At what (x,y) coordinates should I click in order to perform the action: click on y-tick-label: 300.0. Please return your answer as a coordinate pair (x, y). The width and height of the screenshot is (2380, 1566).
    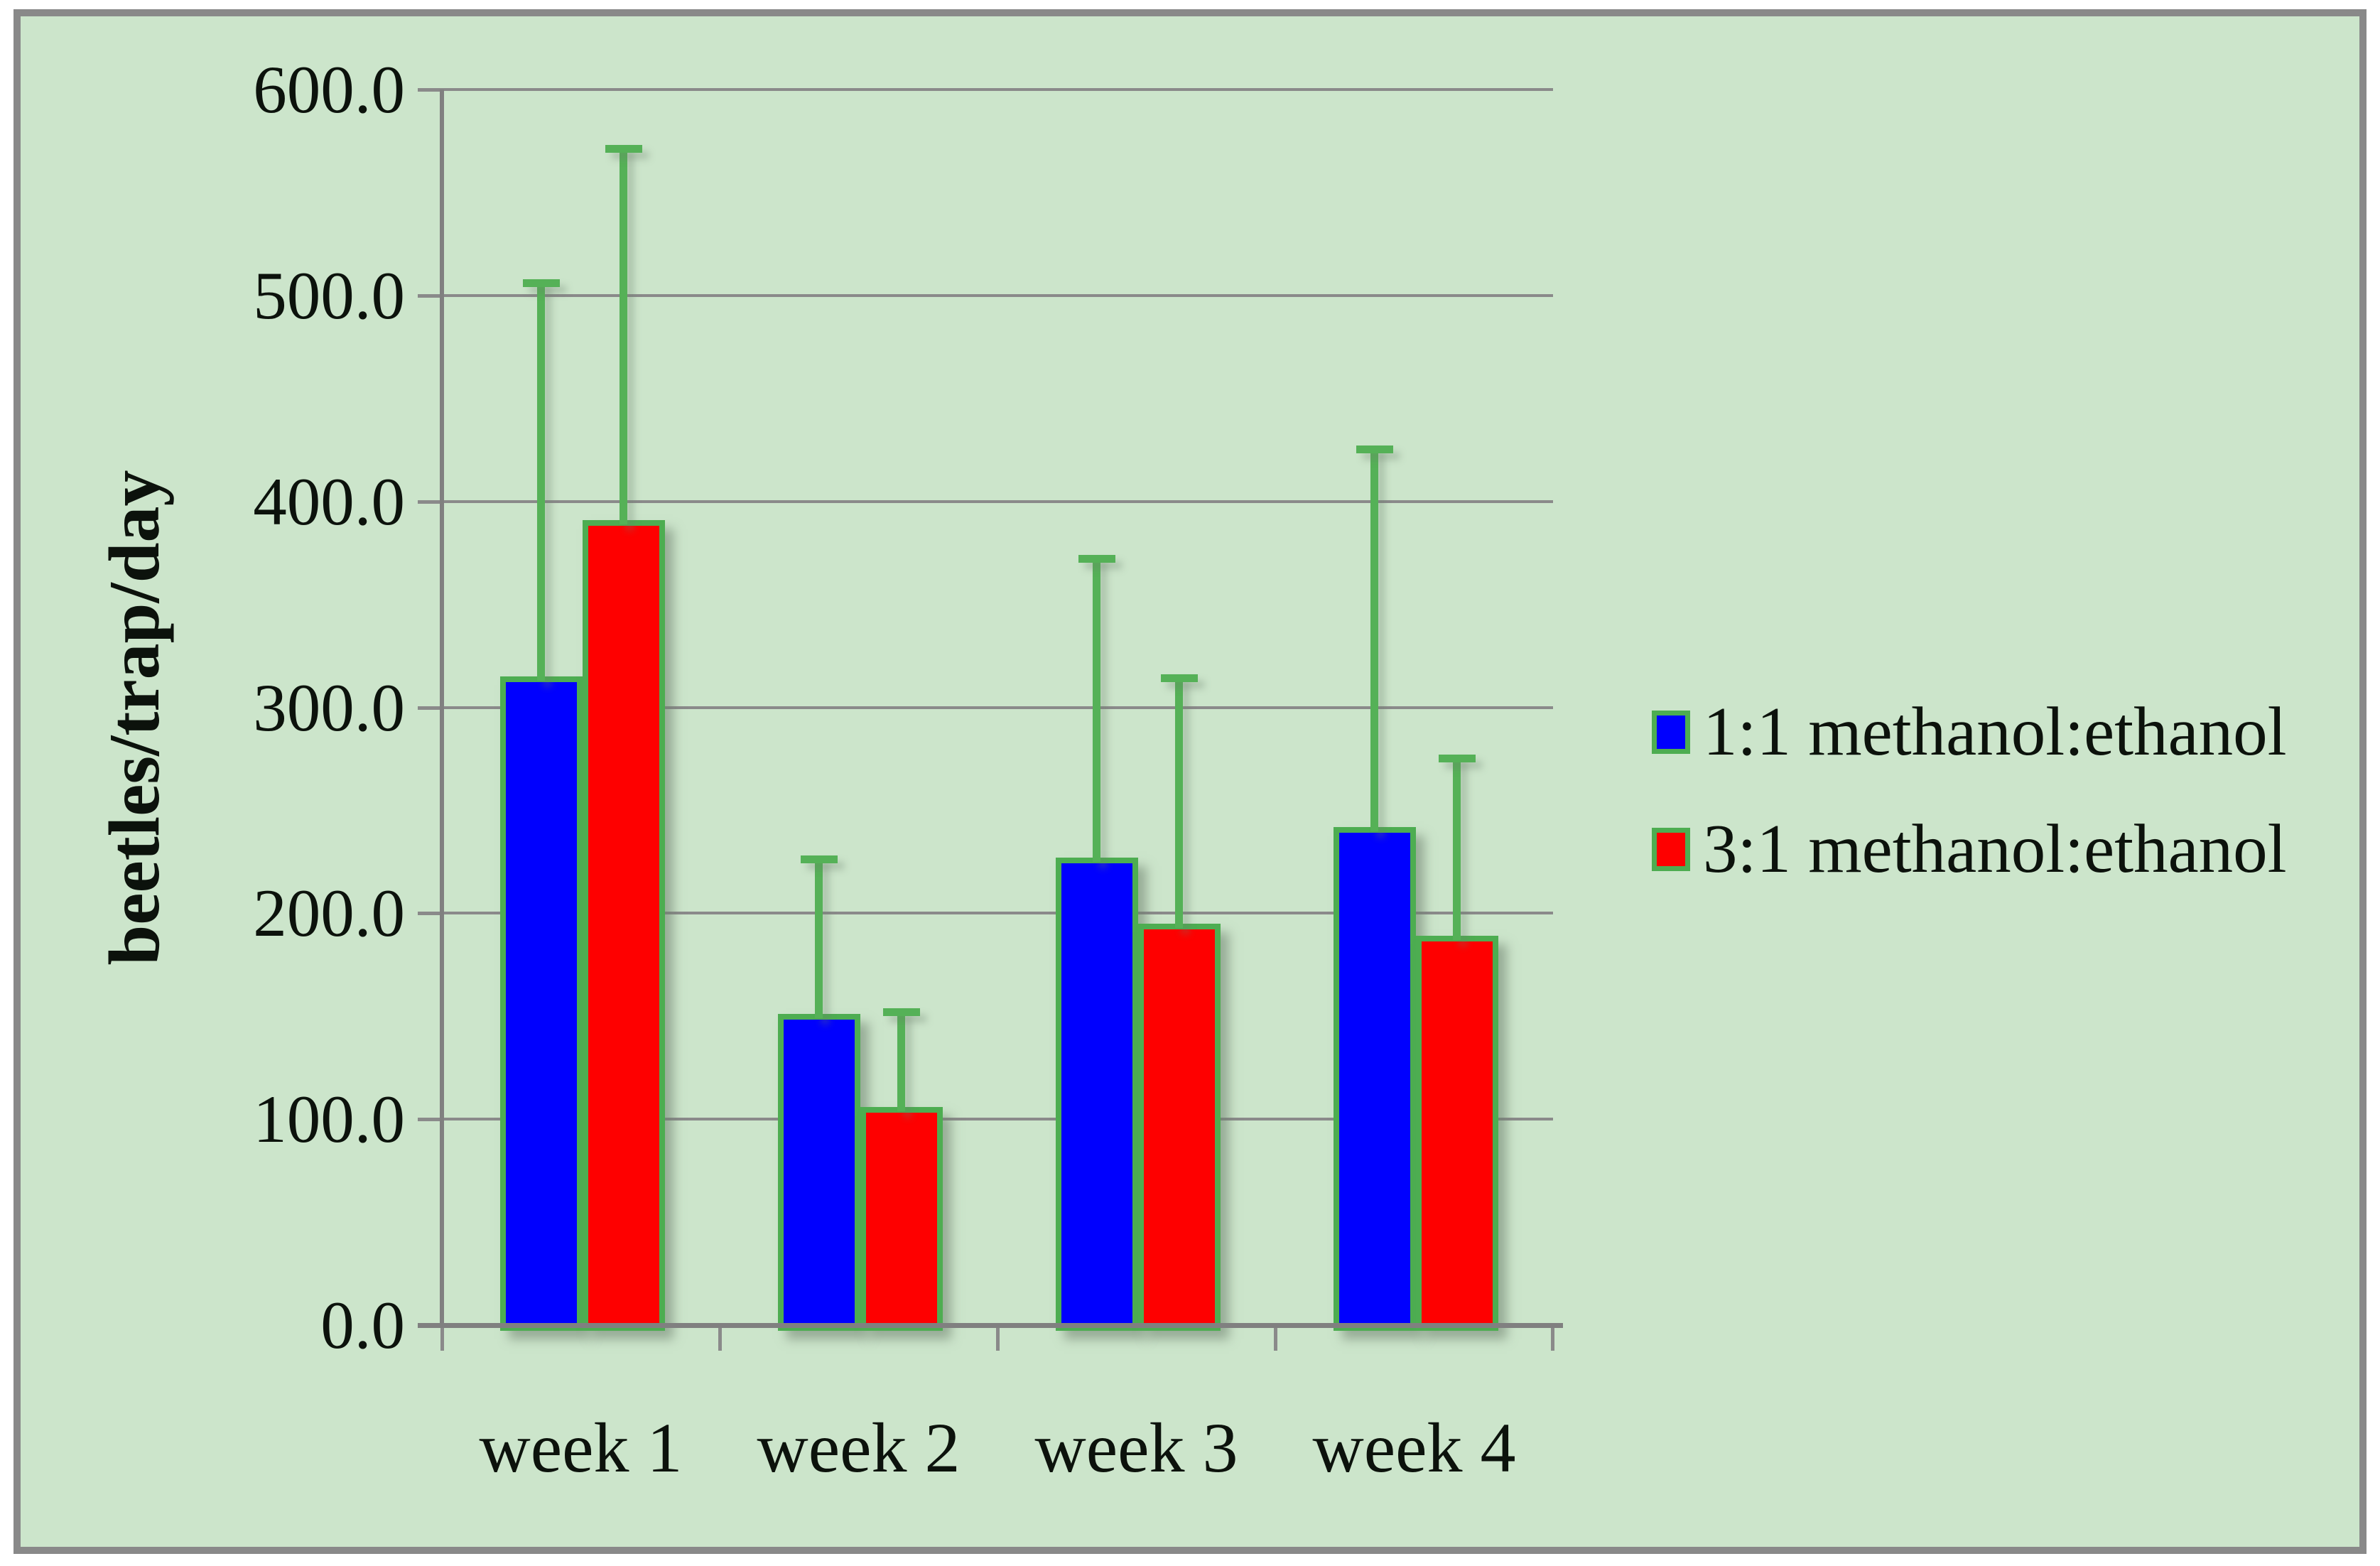
    Looking at the image, I should click on (329, 707).